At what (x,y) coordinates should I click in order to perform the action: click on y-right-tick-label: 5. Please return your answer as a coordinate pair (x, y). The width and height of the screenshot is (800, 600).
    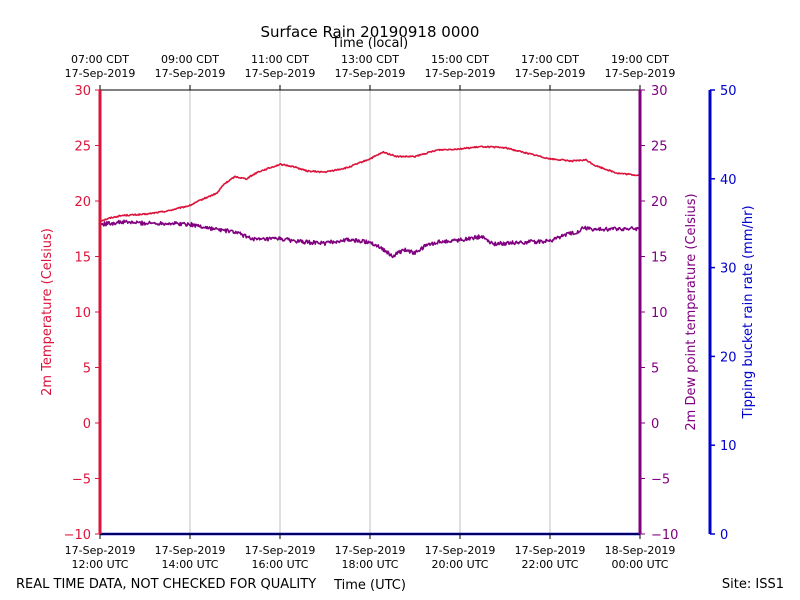
    Looking at the image, I should click on (655, 369).